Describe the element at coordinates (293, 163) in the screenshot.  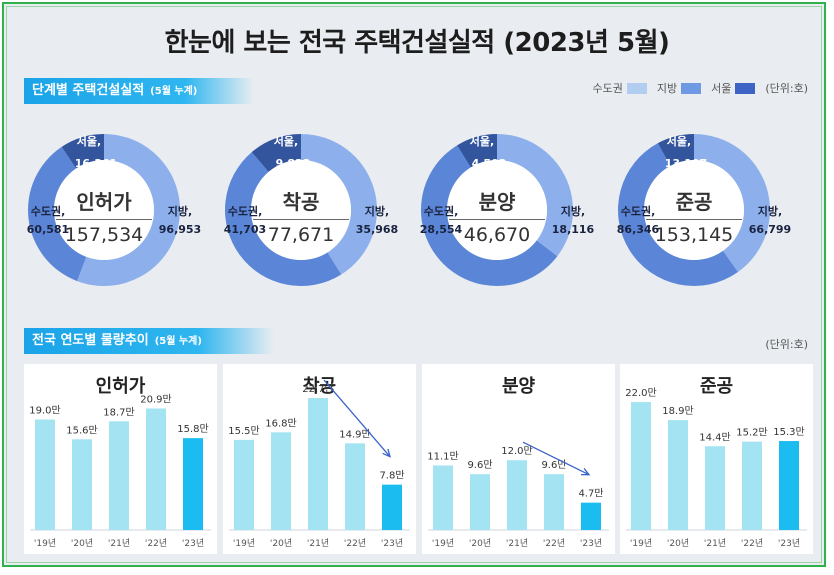
I see `donut-seoul-value: 9,823` at that location.